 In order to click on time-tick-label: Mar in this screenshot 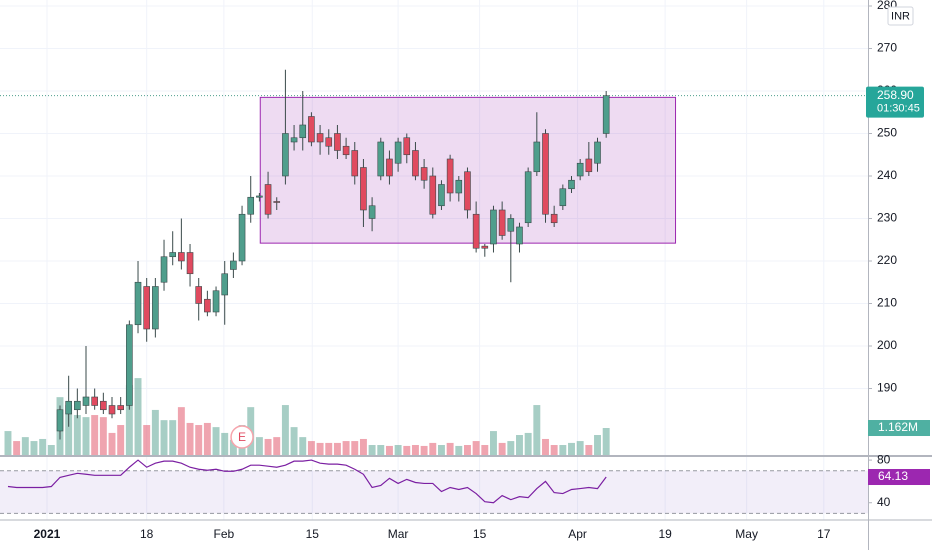, I will do `click(398, 534)`.